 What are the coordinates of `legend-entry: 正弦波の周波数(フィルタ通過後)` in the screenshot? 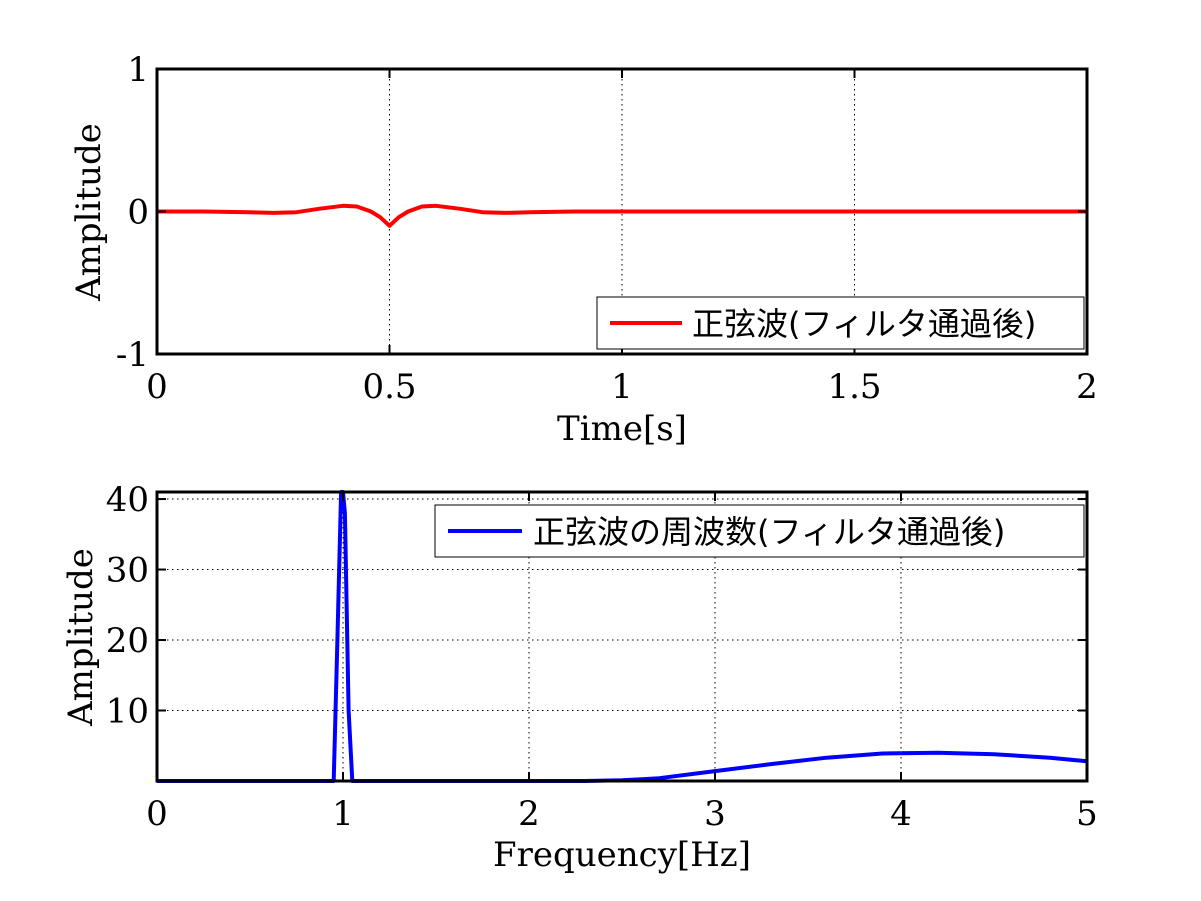 It's located at (769, 532).